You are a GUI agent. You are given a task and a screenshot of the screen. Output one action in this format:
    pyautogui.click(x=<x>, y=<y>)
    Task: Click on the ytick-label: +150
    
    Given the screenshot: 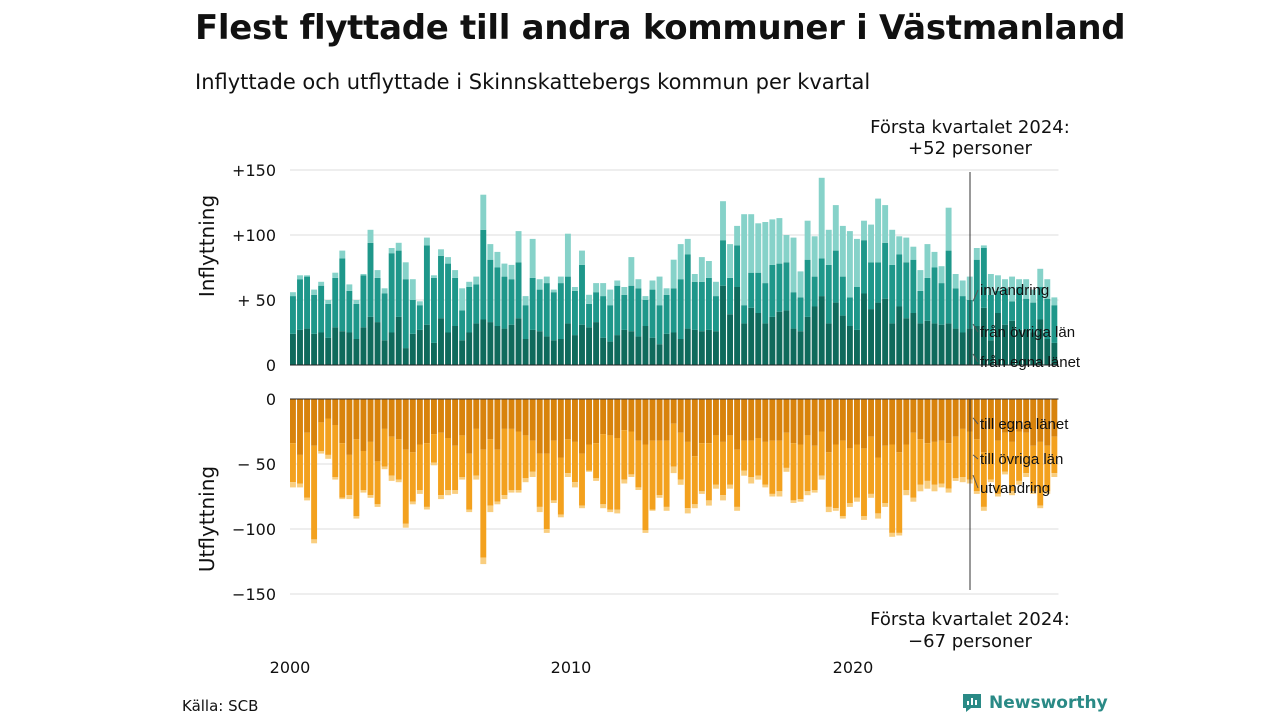 What is the action you would take?
    pyautogui.click(x=254, y=170)
    